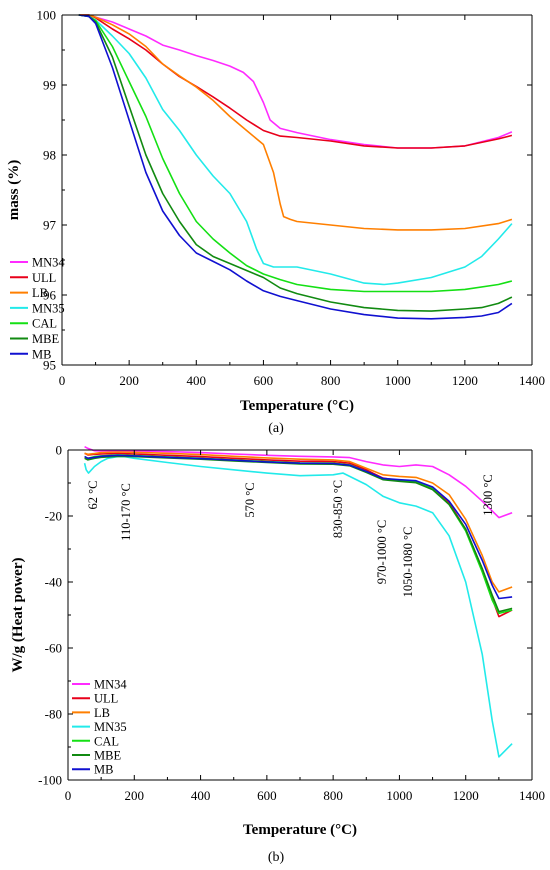  What do you see at coordinates (53, 582) in the screenshot?
I see `y-tick-label: -40` at bounding box center [53, 582].